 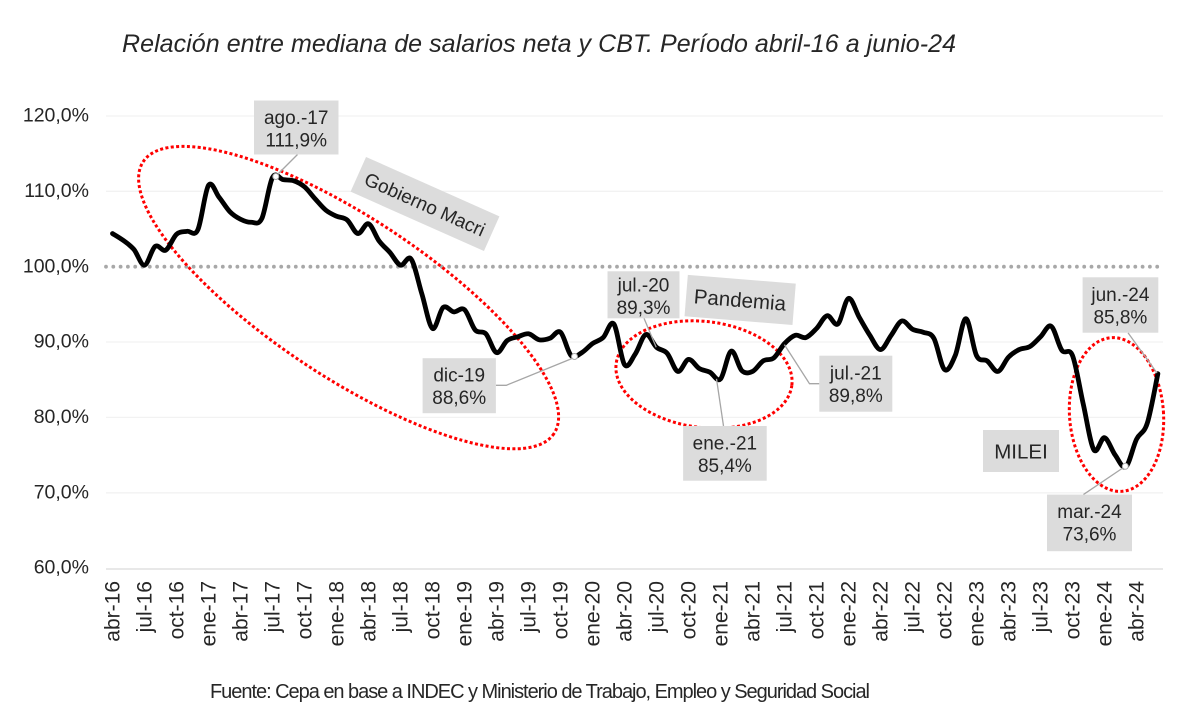 I want to click on svg-text: dic-19, so click(x=459, y=376).